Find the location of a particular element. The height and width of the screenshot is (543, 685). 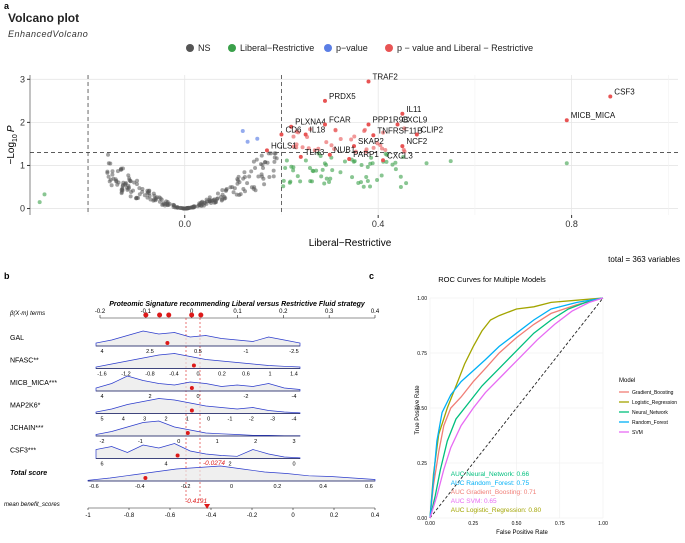

volcano-legend-swatch is located at coordinates (389, 48).